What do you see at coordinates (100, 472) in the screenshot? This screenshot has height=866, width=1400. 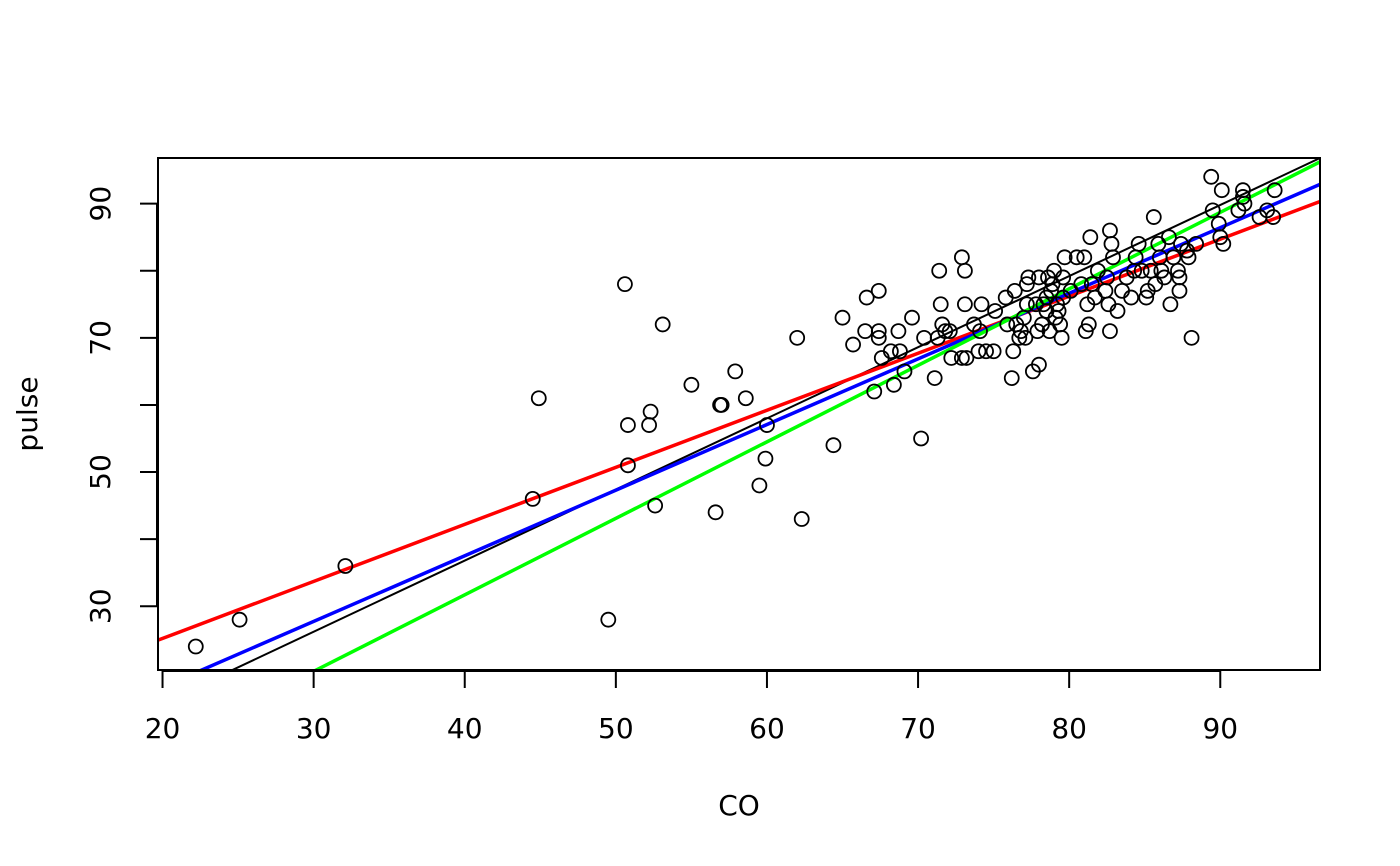 I see `y-tick-label: 50` at bounding box center [100, 472].